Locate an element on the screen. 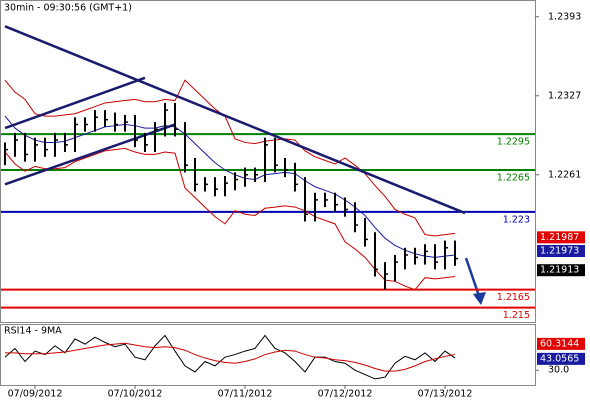 The height and width of the screenshot is (400, 590). rsi-box-label: 60.3144 is located at coordinates (559, 343).